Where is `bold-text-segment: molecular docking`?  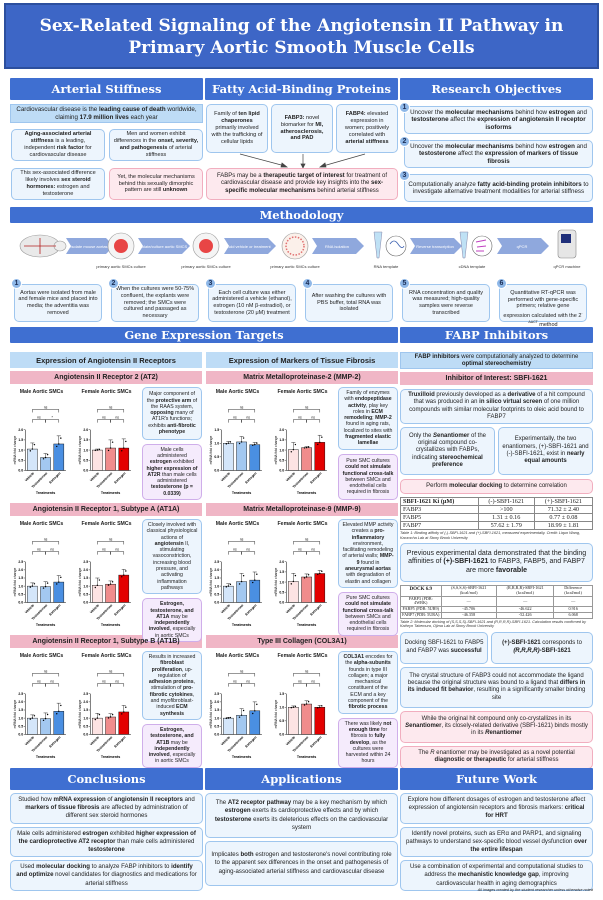 bold-text-segment: molecular docking is located at coordinates (63, 867).